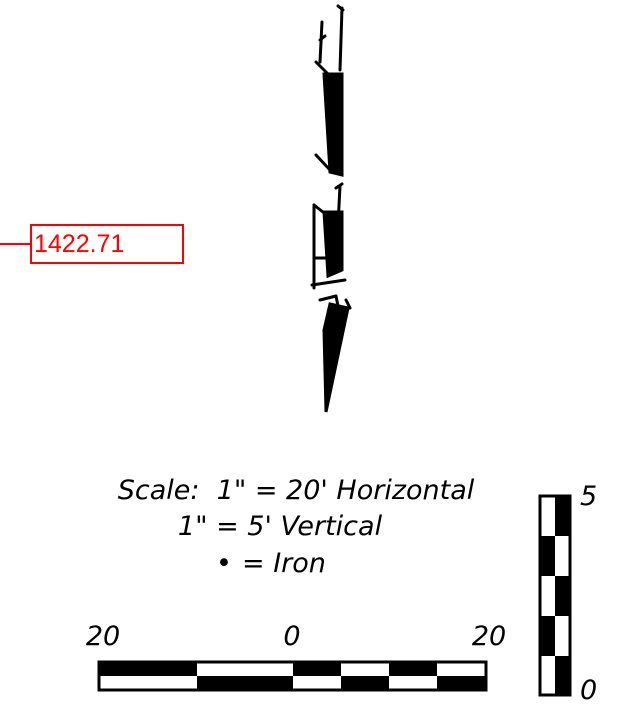  Describe the element at coordinates (489, 636) in the screenshot. I see `hscale-label-right: 20` at that location.